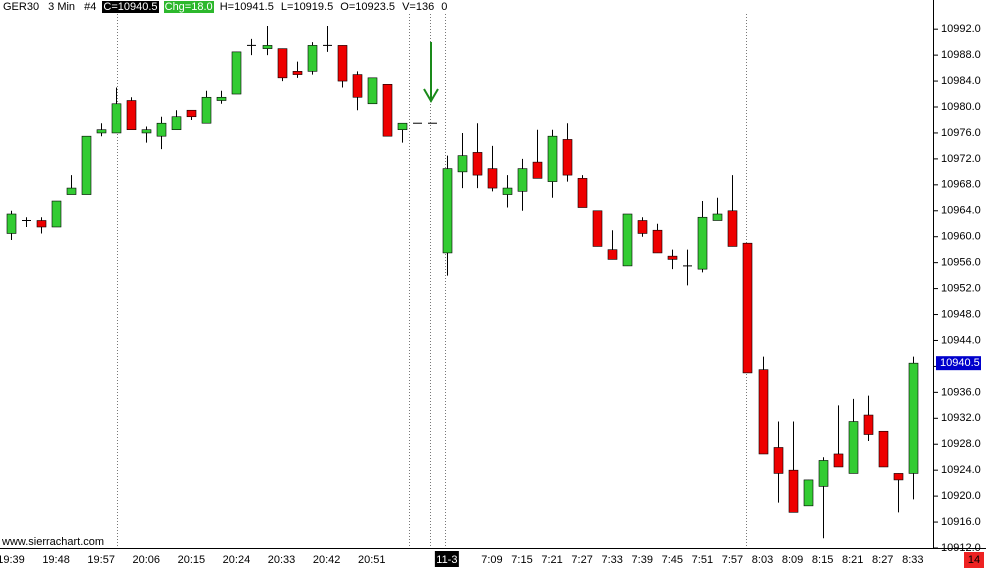 The width and height of the screenshot is (986, 569). I want to click on x-tick-label: 19:57, so click(101, 560).